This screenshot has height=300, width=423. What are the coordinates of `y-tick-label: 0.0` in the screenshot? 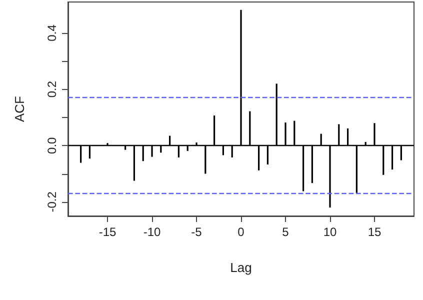 It's located at (52, 145).